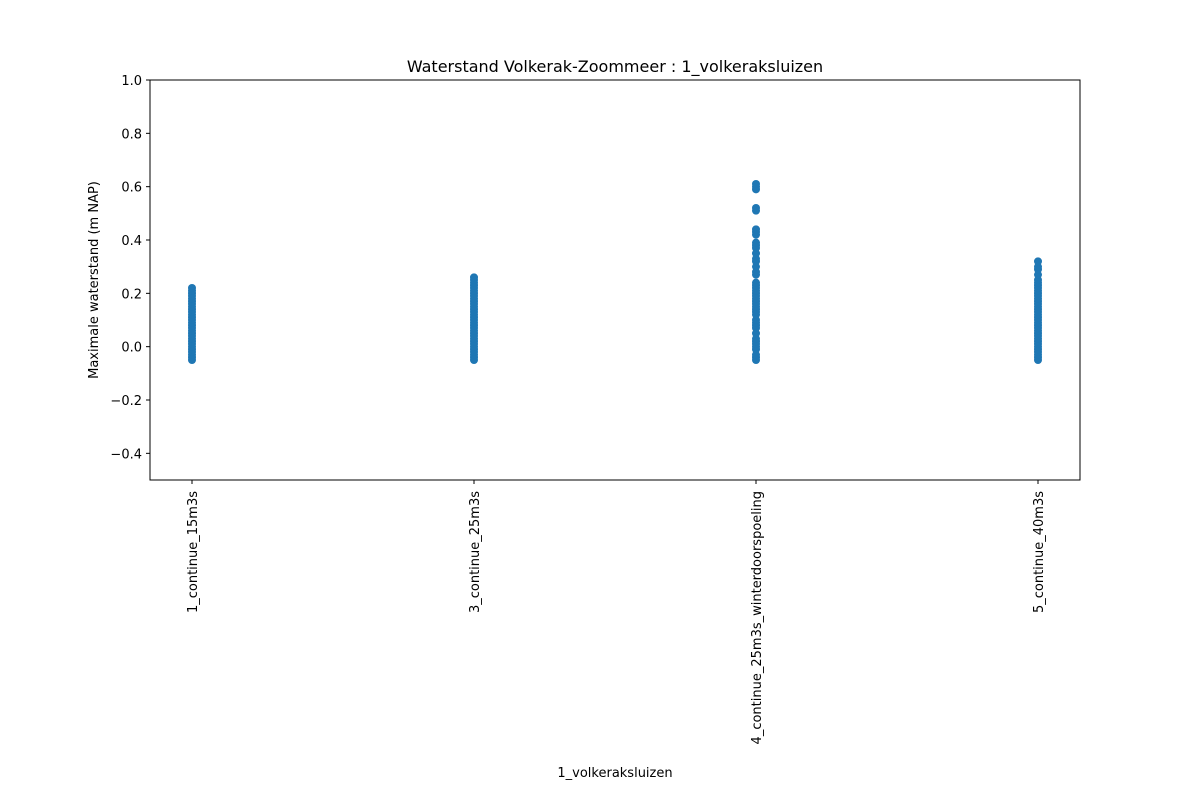  What do you see at coordinates (126, 454) in the screenshot?
I see `y-tick-label: −0.4` at bounding box center [126, 454].